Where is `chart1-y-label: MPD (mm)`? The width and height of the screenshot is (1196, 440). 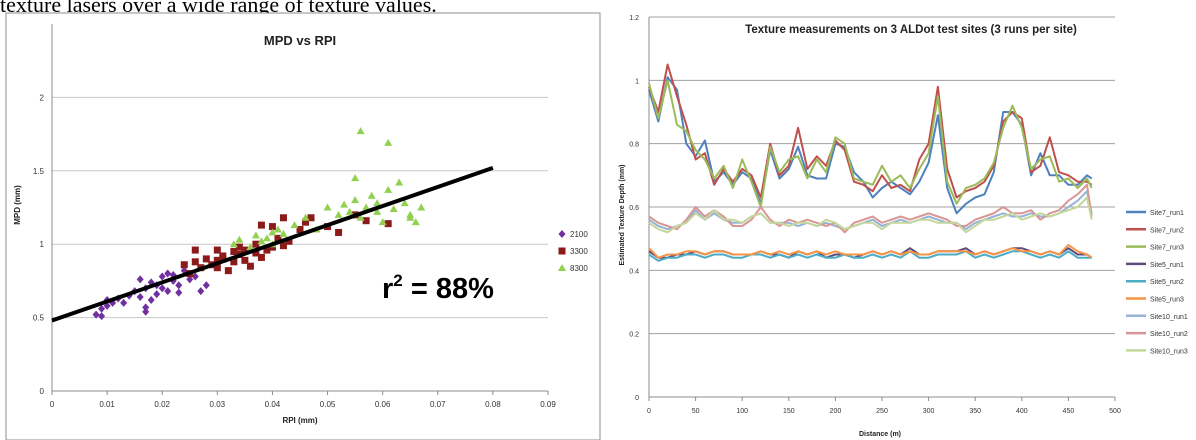
chart1-y-label: MPD (mm) is located at coordinates (17, 205).